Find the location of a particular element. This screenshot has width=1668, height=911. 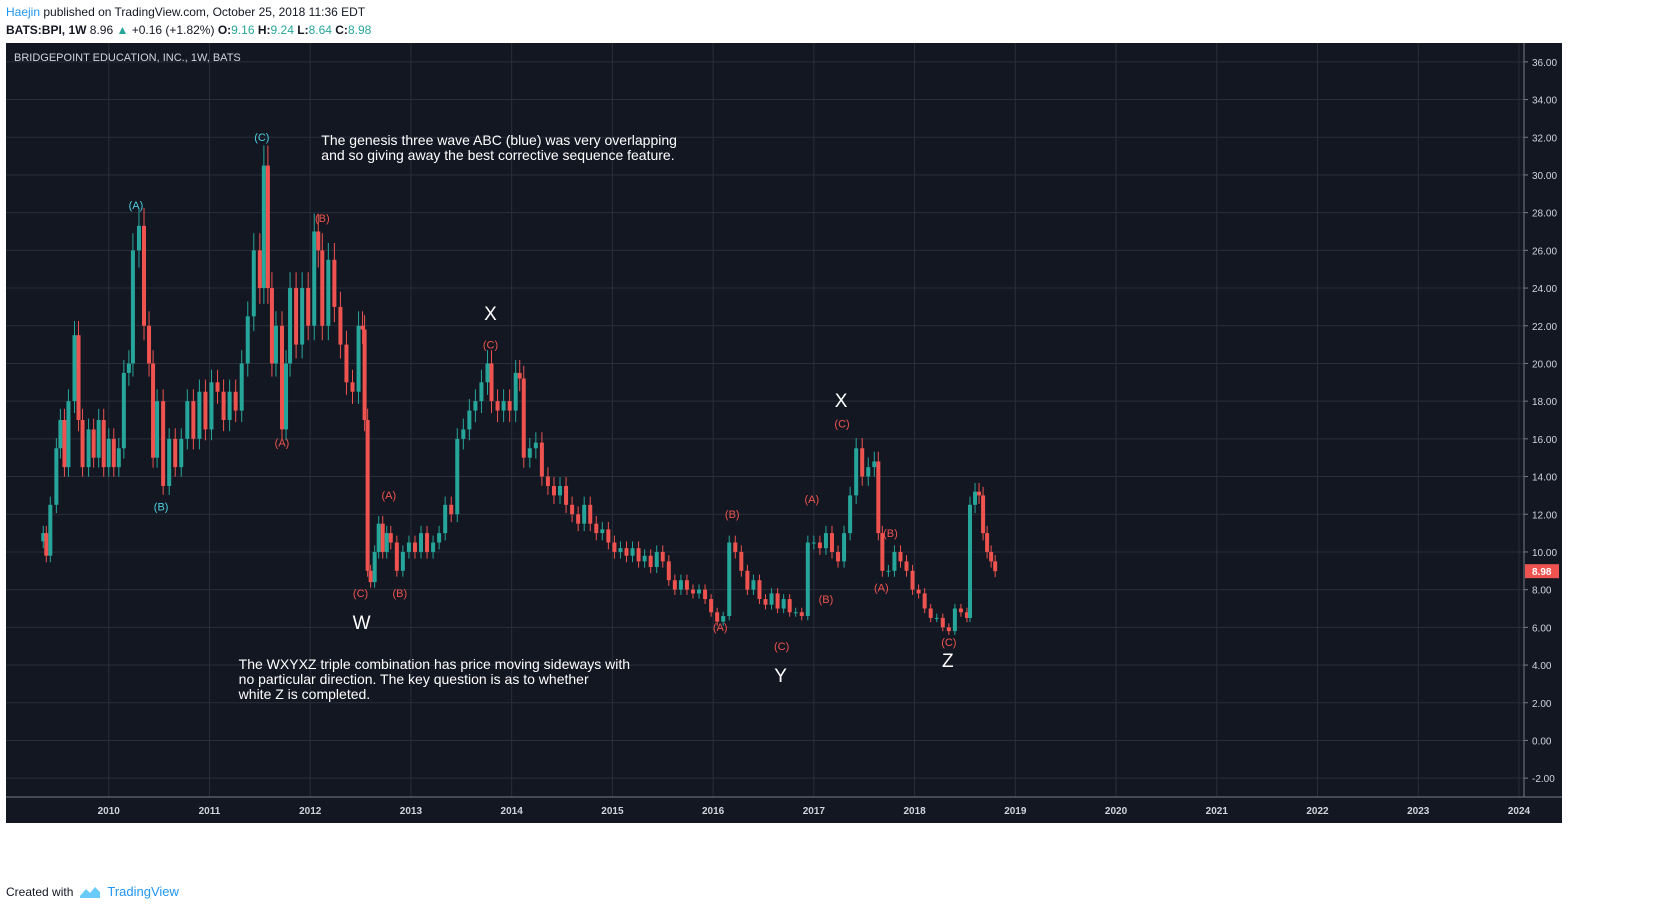

wave-degree-label: W is located at coordinates (362, 623).